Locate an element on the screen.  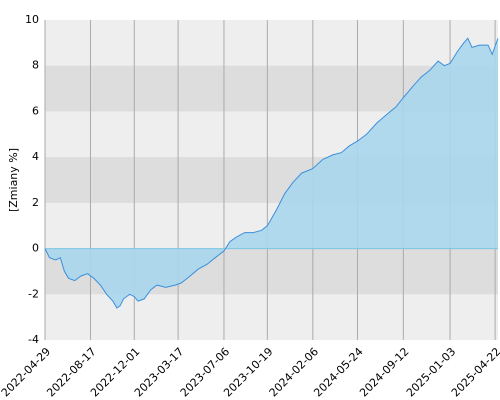
y-tick-label: 2 is located at coordinates (35, 202).